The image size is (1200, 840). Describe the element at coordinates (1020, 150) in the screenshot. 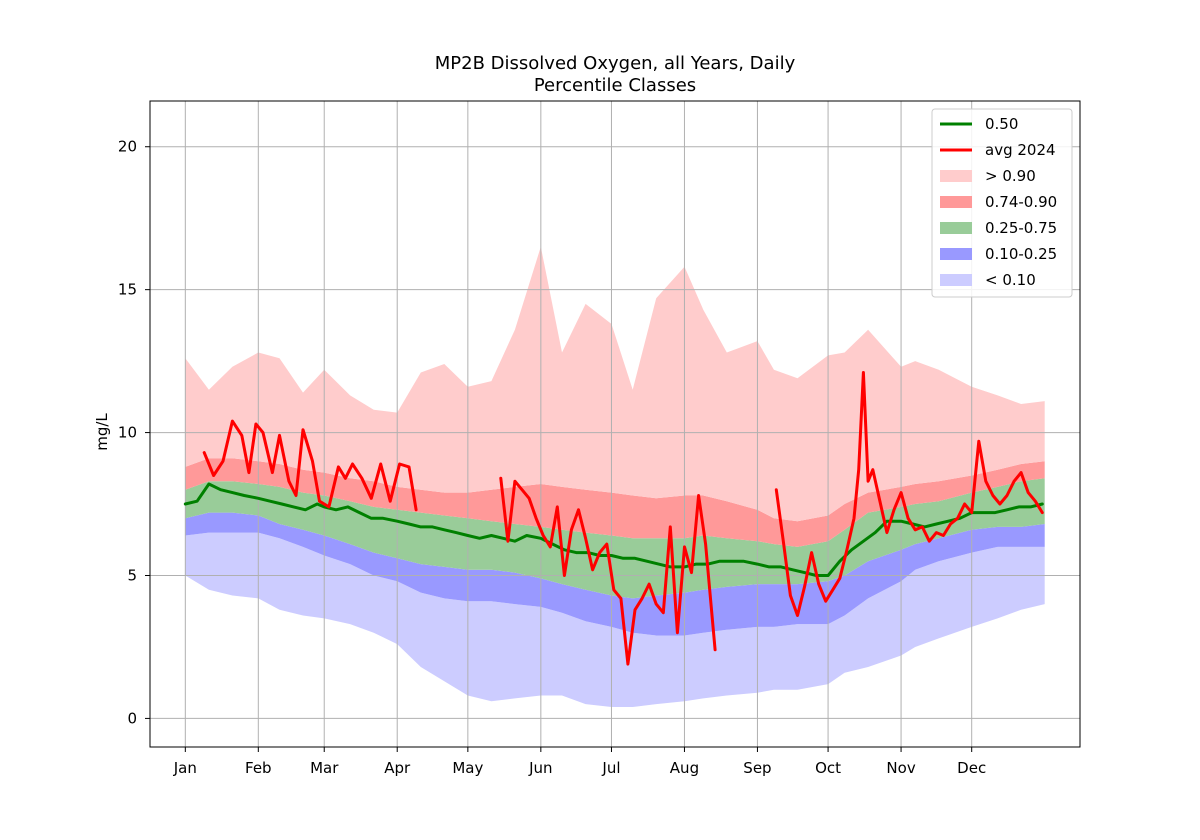

I see `legend-label-avg-2024: avg 2024` at that location.